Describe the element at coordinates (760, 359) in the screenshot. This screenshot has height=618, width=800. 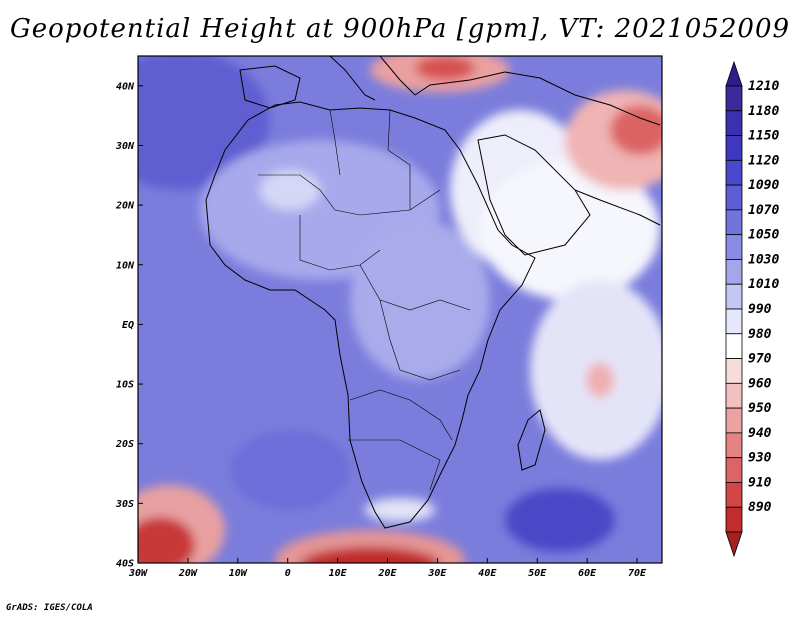
I see `colorbar-level-label: 970` at that location.